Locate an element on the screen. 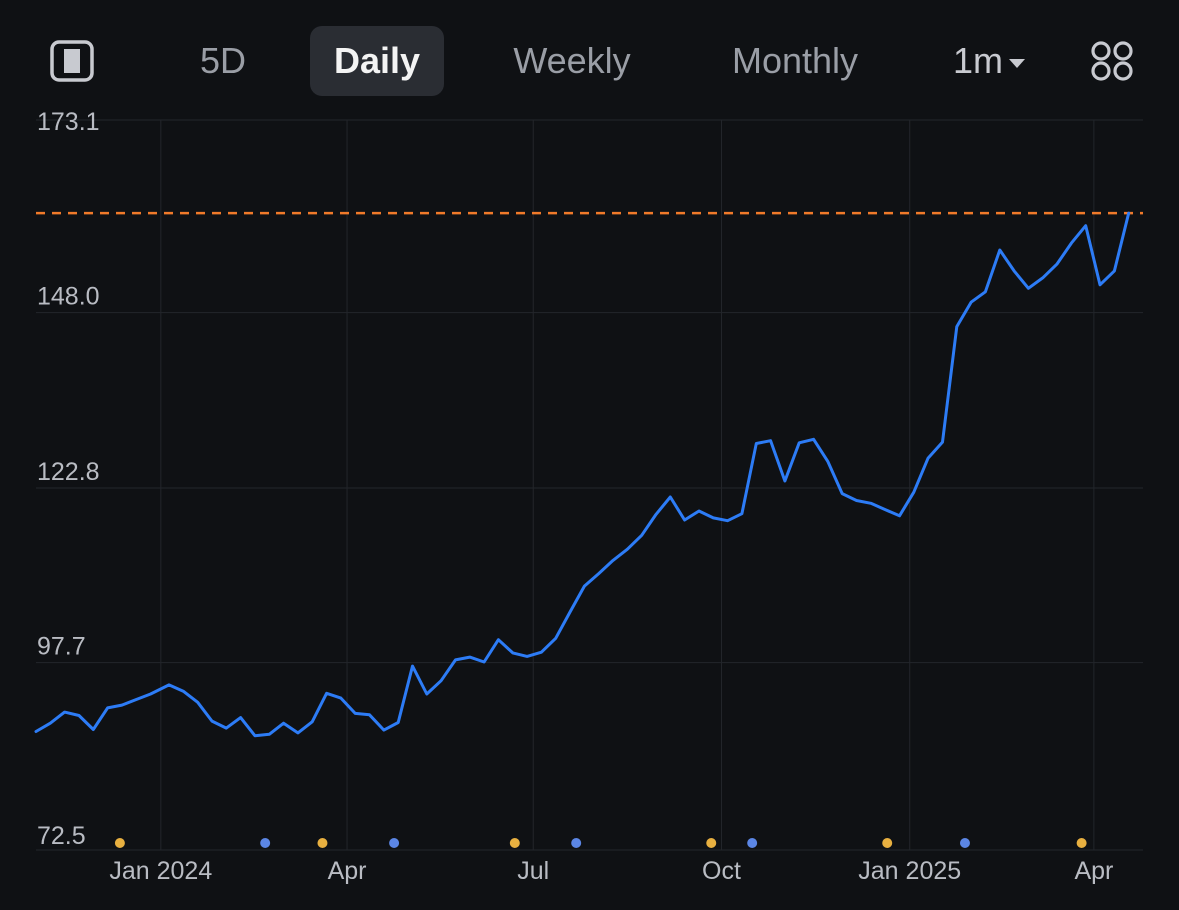  split-panel-icon is located at coordinates (72, 61).